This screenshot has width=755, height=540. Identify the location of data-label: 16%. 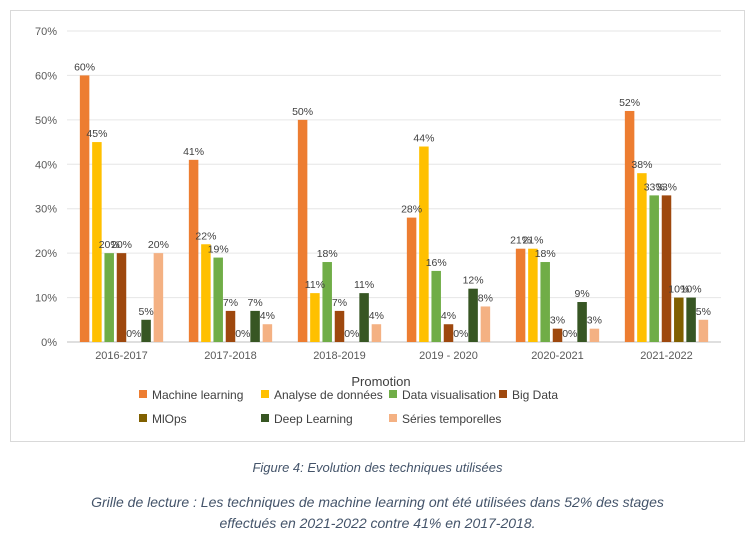
(436, 263).